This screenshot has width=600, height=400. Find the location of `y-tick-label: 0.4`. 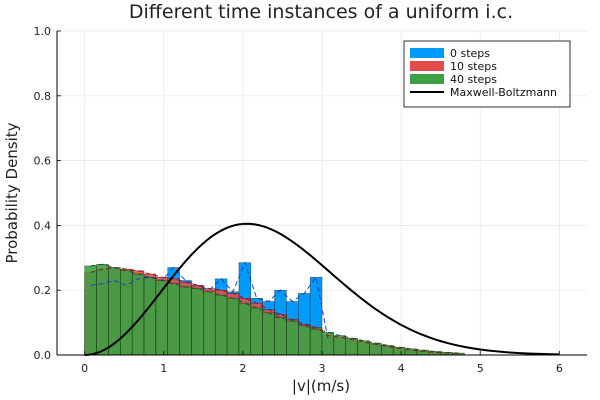

y-tick-label: 0.4 is located at coordinates (43, 225).